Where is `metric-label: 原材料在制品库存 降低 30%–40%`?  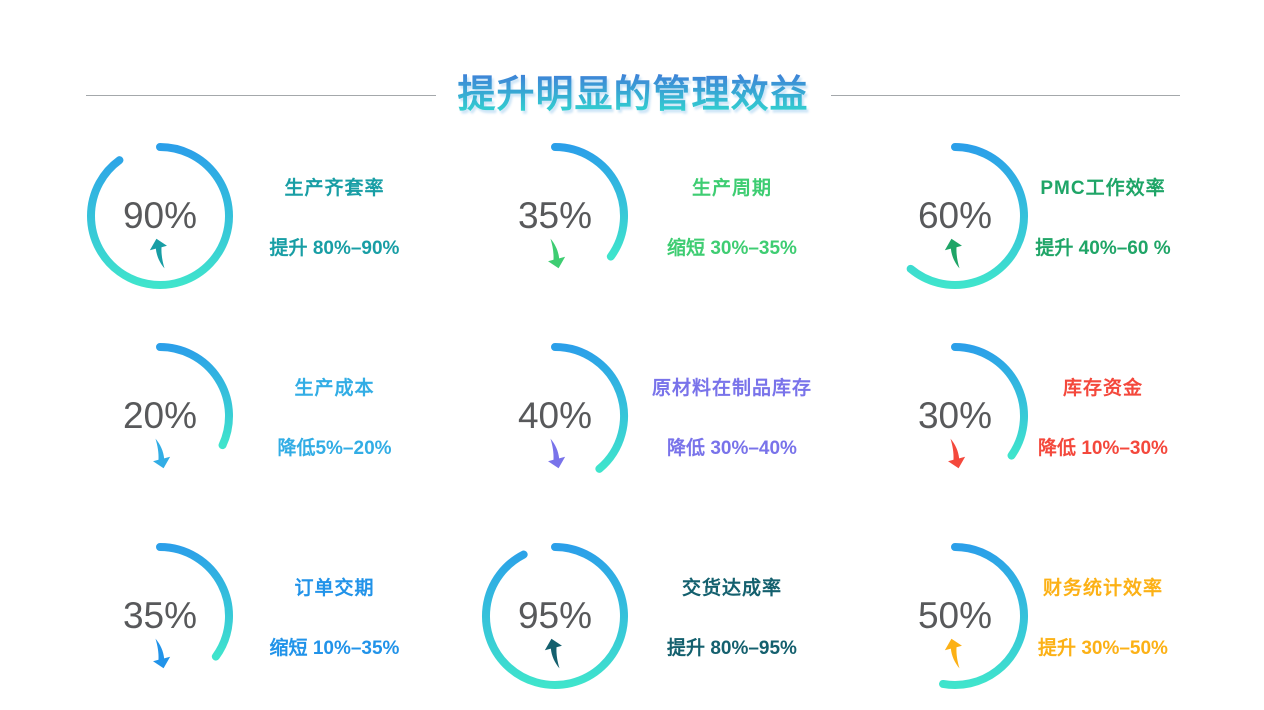 metric-label: 原材料在制品库存 降低 30%–40% is located at coordinates (755, 416).